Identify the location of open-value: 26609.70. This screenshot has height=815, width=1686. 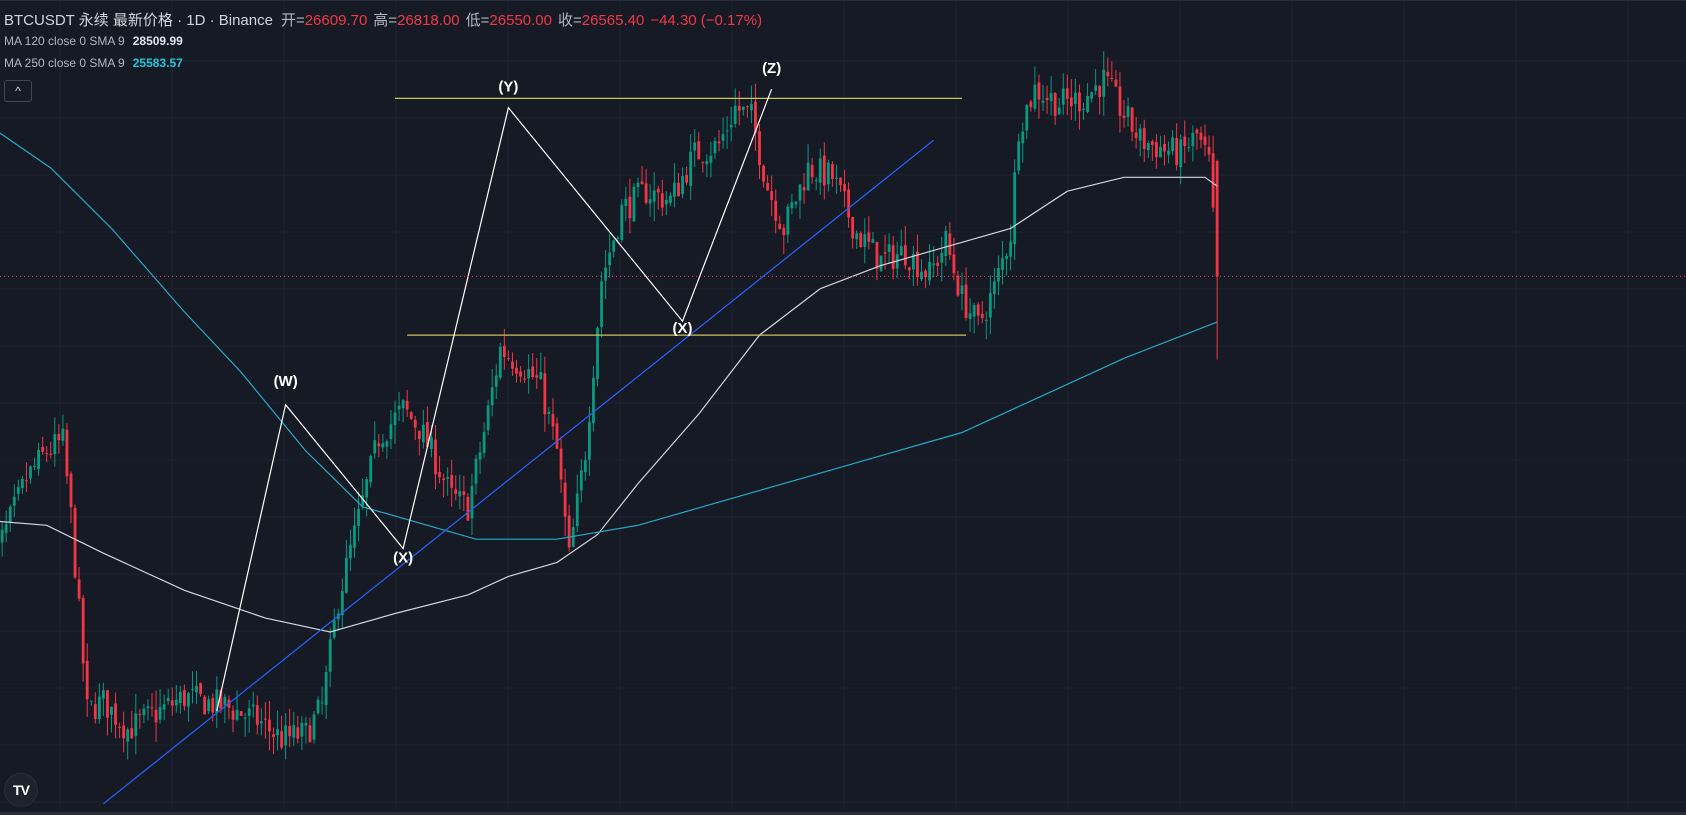
(336, 20).